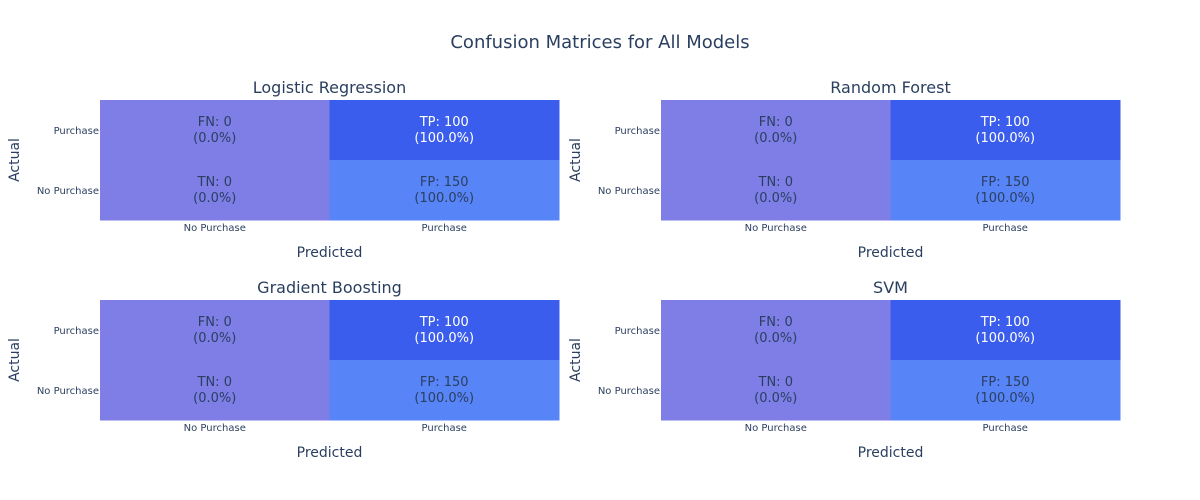 The width and height of the screenshot is (1200, 500). I want to click on subplot-title: Random Forest, so click(890, 87).